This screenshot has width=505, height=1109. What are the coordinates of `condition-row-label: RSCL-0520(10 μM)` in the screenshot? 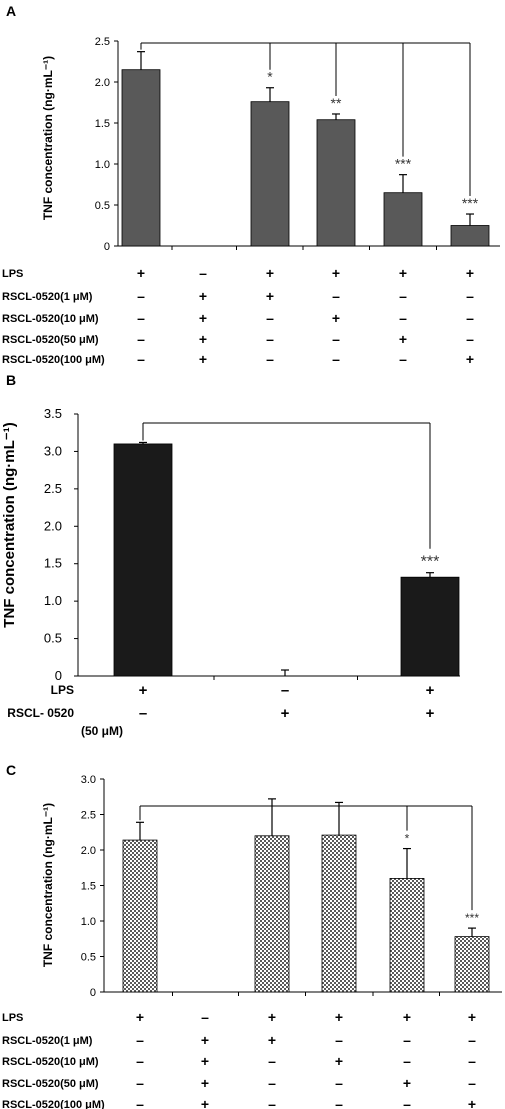 It's located at (50, 1062).